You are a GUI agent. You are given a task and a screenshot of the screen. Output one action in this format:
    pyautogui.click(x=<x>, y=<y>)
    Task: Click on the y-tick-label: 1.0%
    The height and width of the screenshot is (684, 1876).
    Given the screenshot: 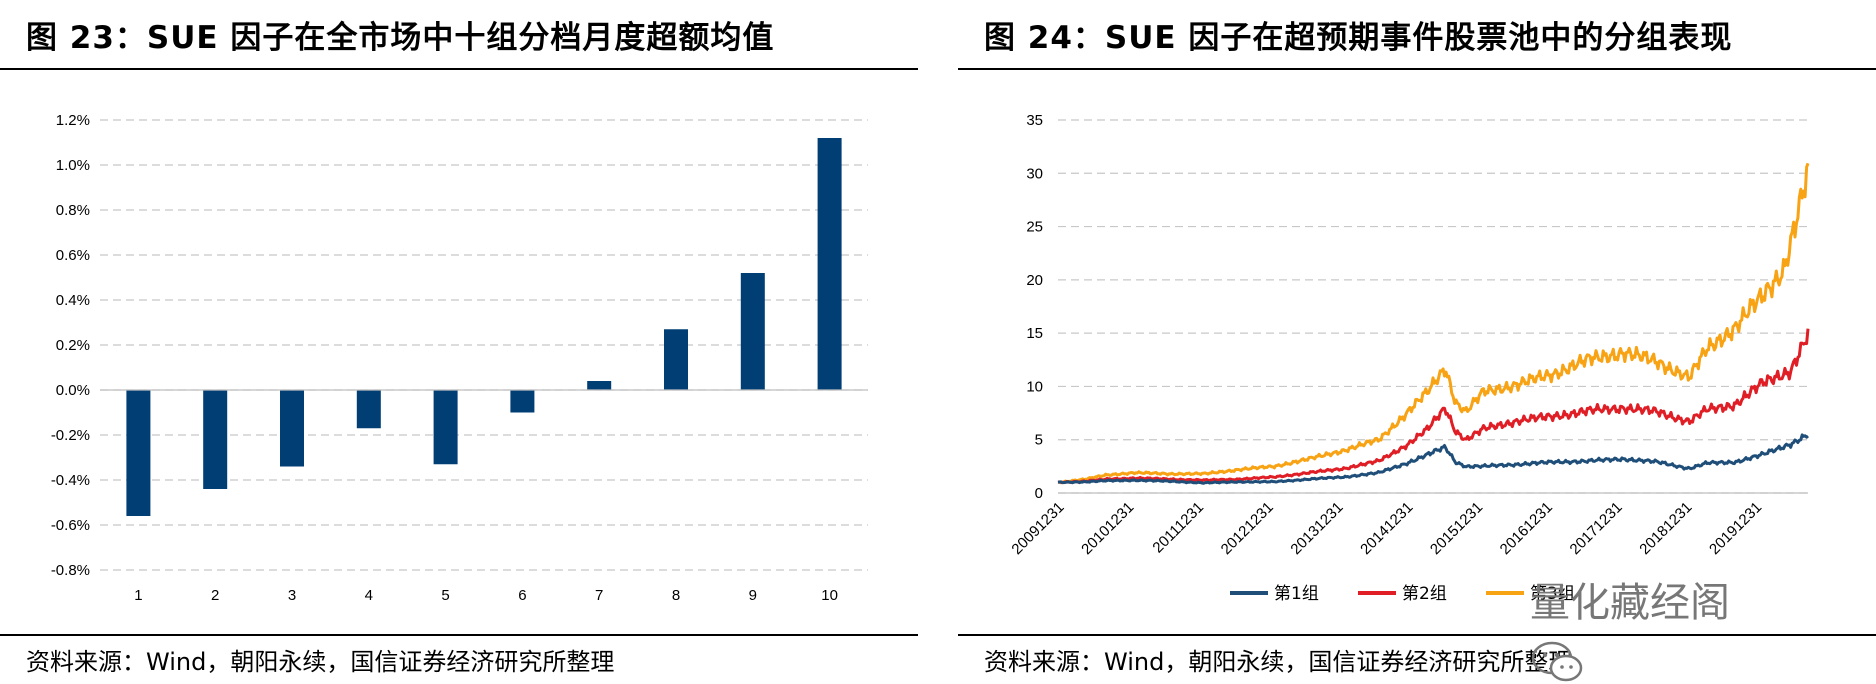 What is the action you would take?
    pyautogui.click(x=73, y=165)
    